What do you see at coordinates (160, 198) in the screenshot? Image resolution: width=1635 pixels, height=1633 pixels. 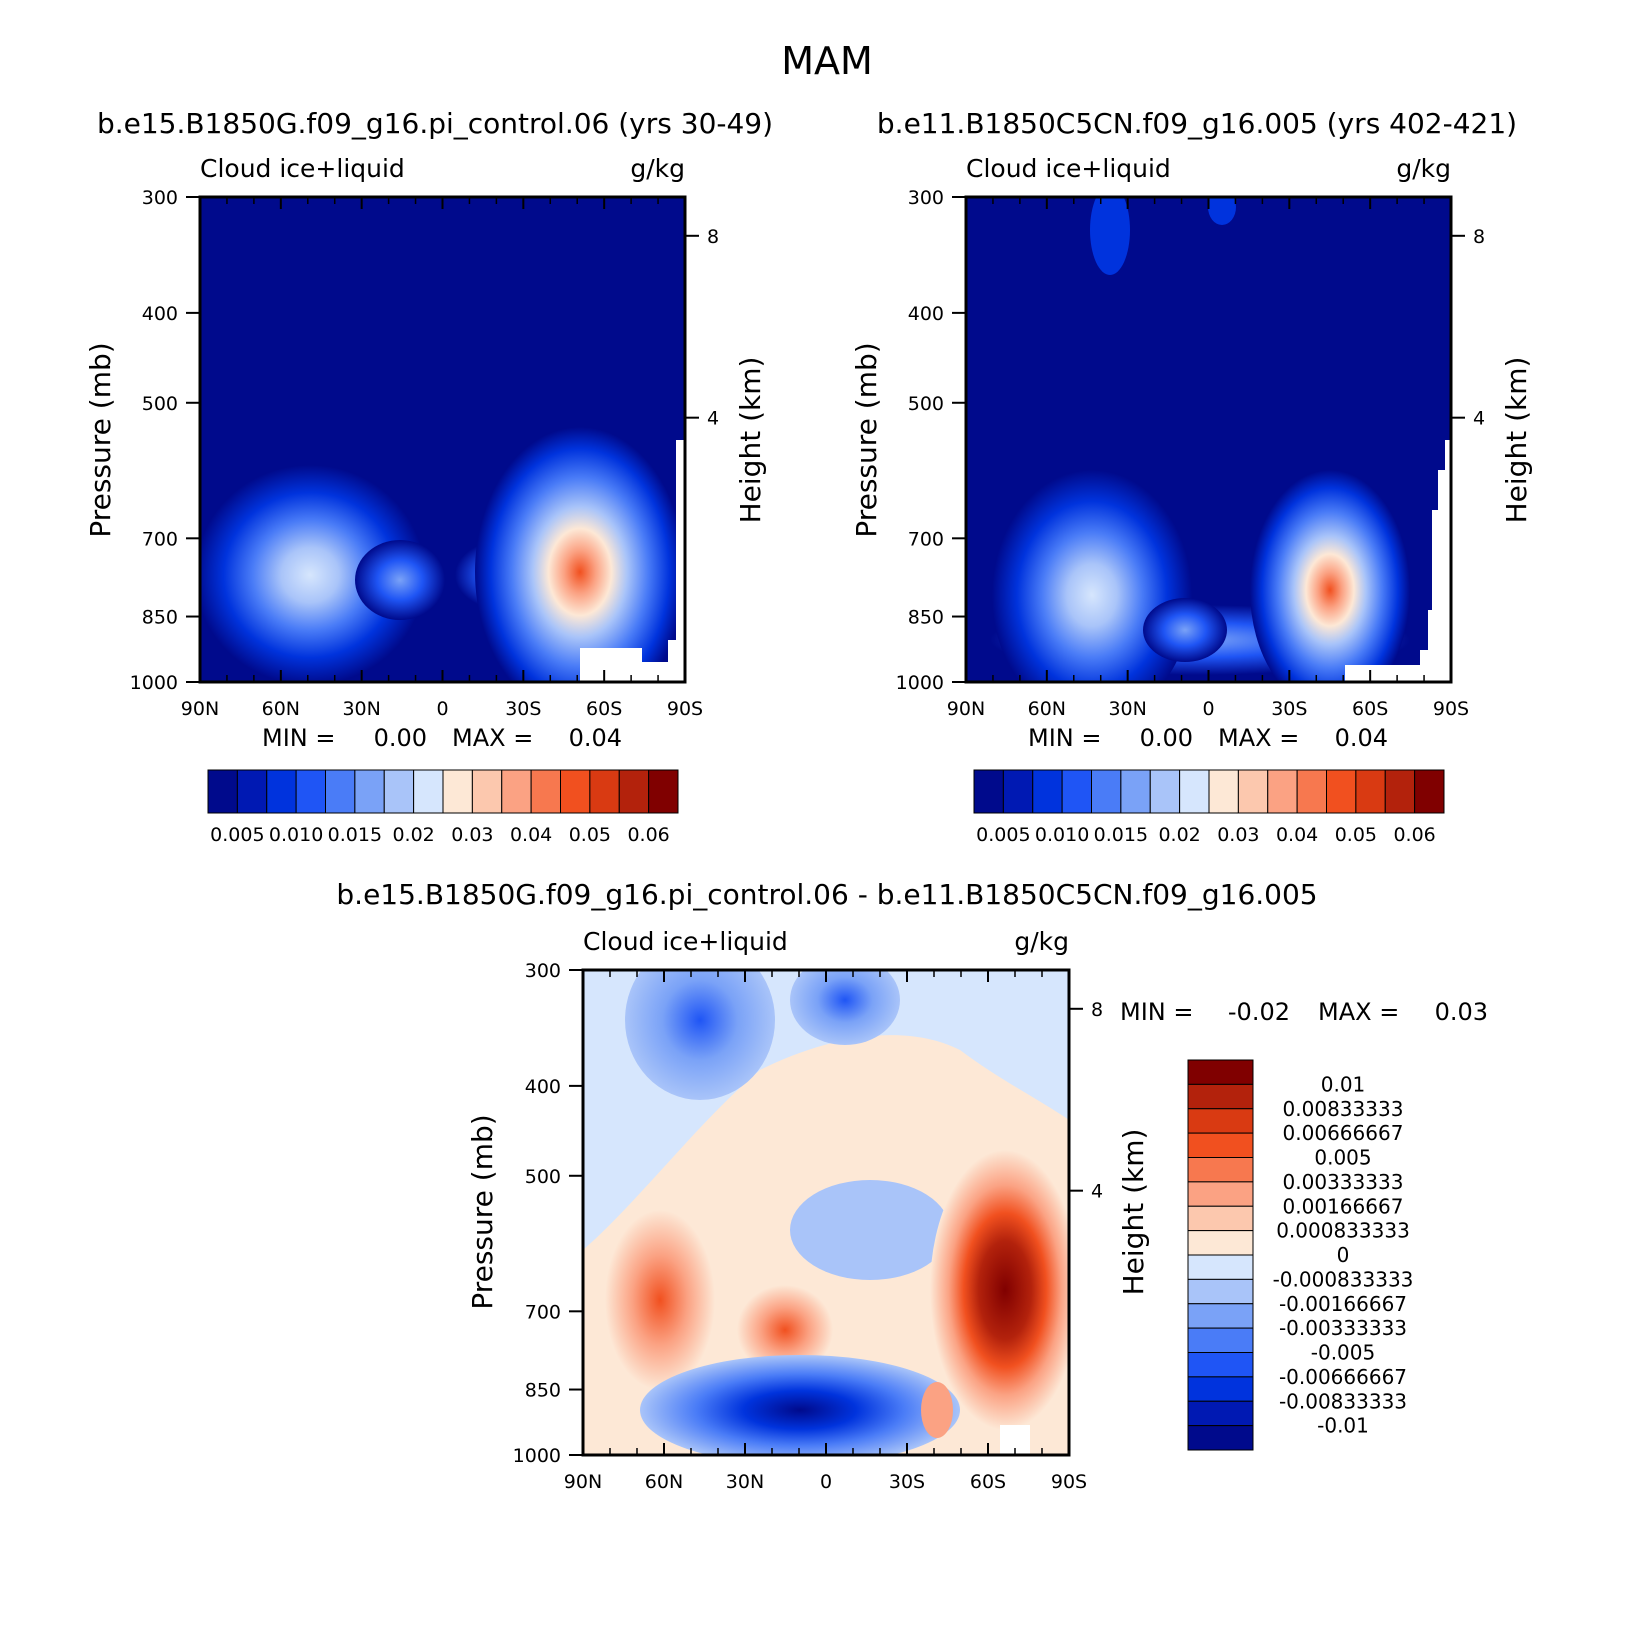 I see `y-tick-label: 300` at bounding box center [160, 198].